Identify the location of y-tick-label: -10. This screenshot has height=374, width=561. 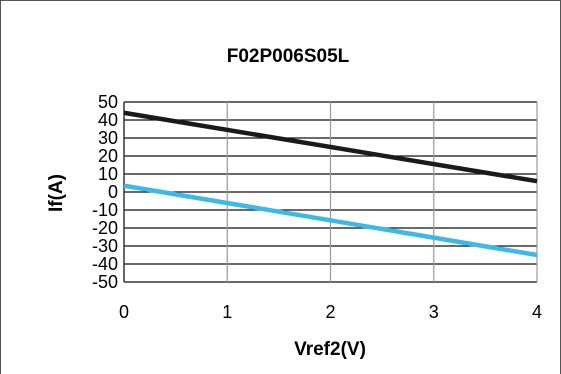
(105, 210).